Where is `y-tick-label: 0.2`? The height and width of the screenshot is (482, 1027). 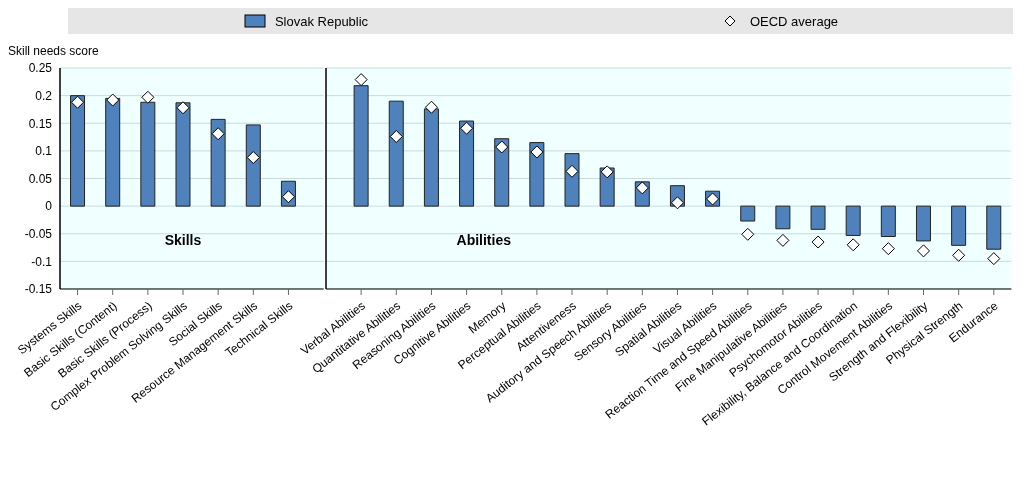 y-tick-label: 0.2 is located at coordinates (44, 95).